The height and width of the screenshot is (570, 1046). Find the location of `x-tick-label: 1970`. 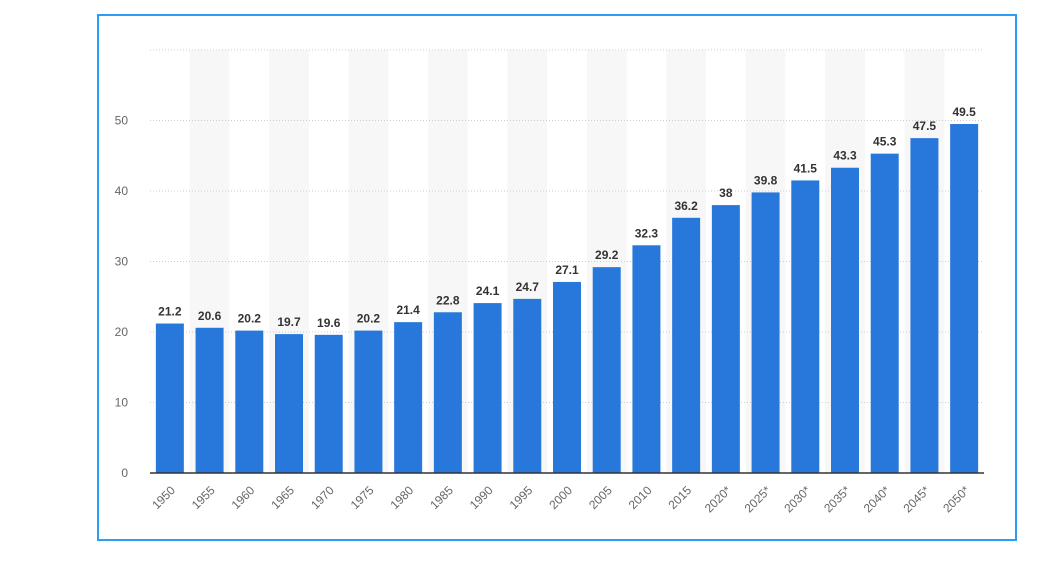

x-tick-label: 1970 is located at coordinates (322, 497).